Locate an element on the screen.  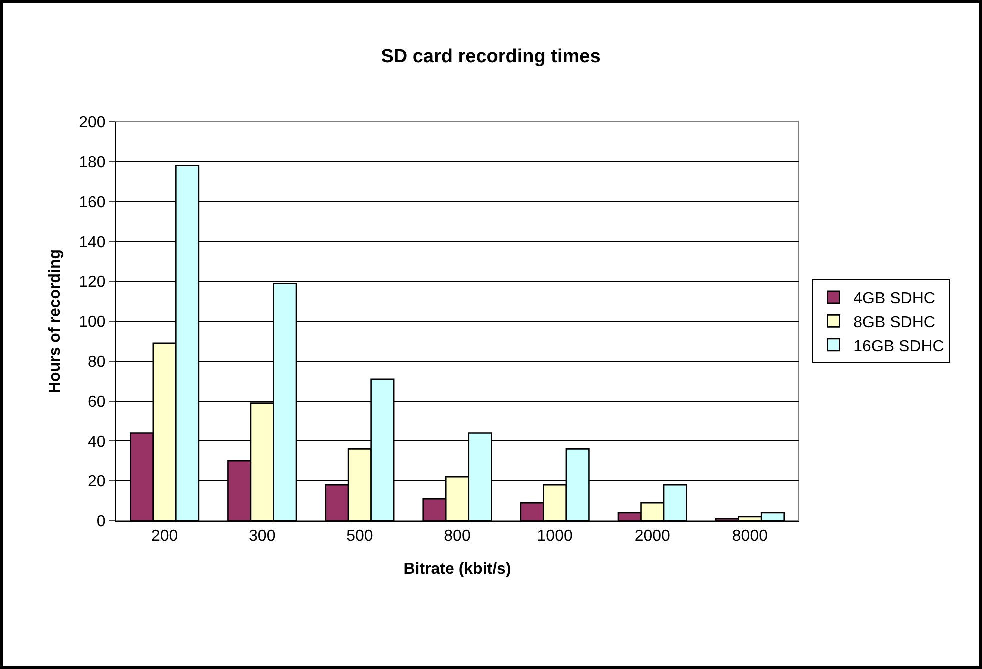
y-tick-label: 80 is located at coordinates (97, 362).